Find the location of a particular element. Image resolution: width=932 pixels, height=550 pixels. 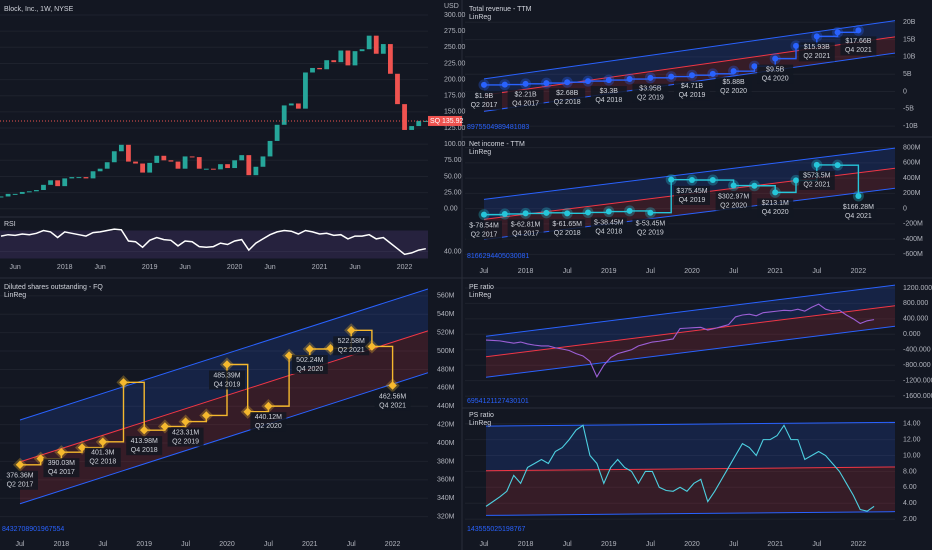

data-label: 440.12M is located at coordinates (268, 417).